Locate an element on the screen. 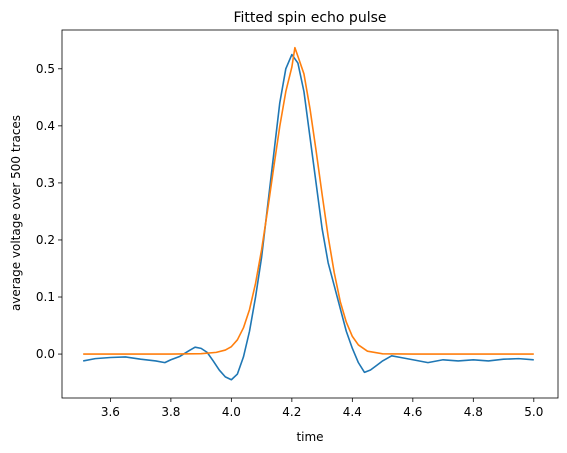 The width and height of the screenshot is (567, 453). x-tick-label: 3.8 is located at coordinates (170, 412).